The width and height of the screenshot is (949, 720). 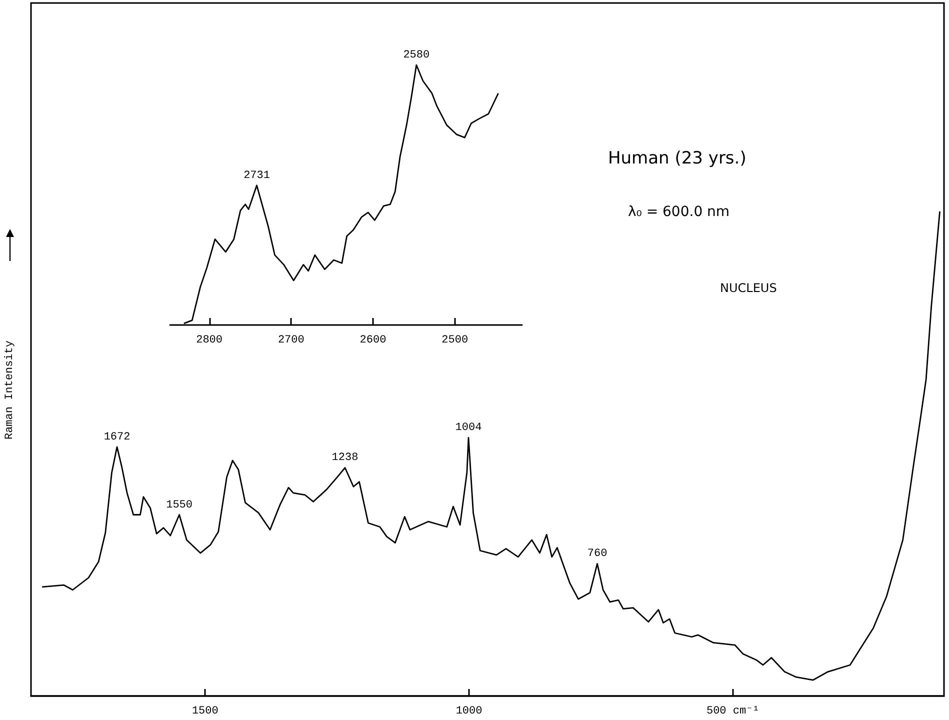 I want to click on x-tick-label: 500 cm⁻¹, so click(x=733, y=712).